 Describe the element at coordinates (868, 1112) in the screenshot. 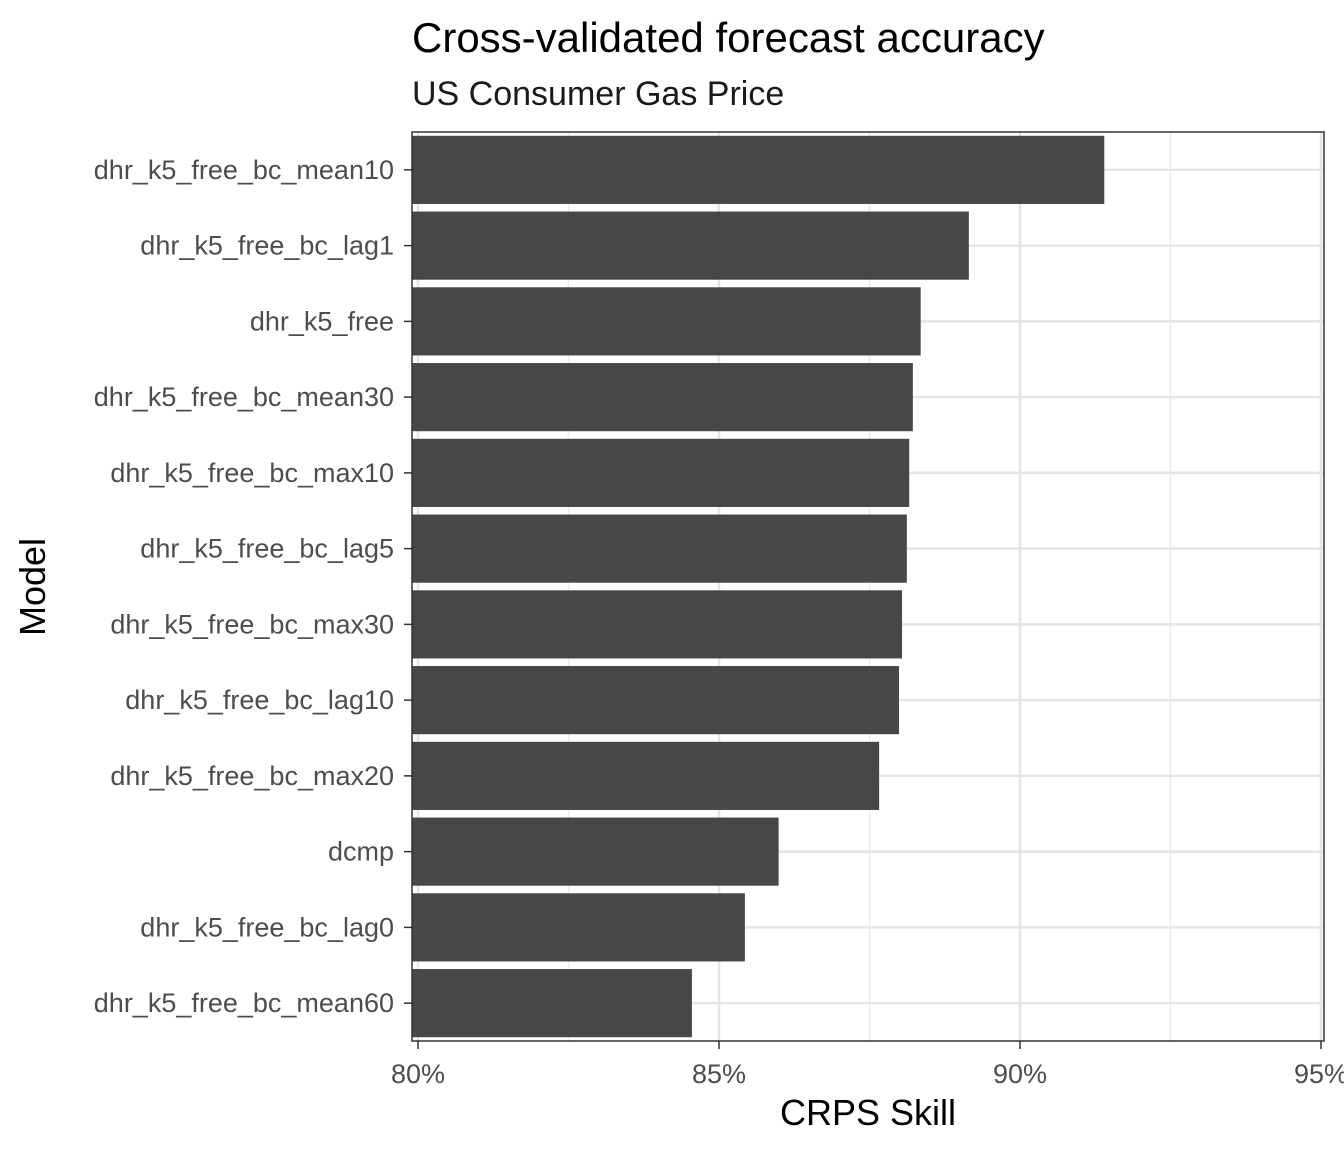

I see `x-axis-title: CRPS Skill` at that location.